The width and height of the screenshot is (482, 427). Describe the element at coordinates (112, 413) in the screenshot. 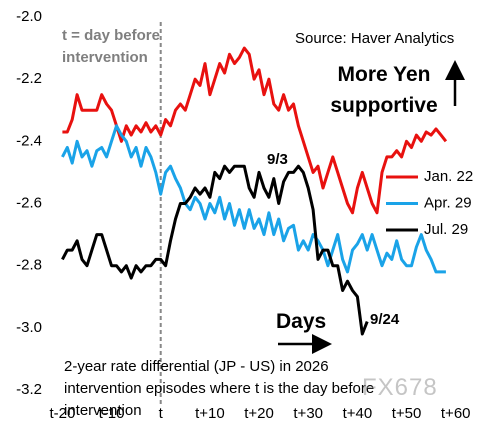

I see `x-tick-label: t-10` at that location.